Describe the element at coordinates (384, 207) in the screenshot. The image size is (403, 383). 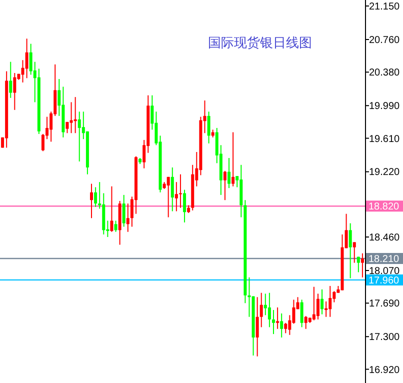
I see `ref-line-label: 18.820` at that location.